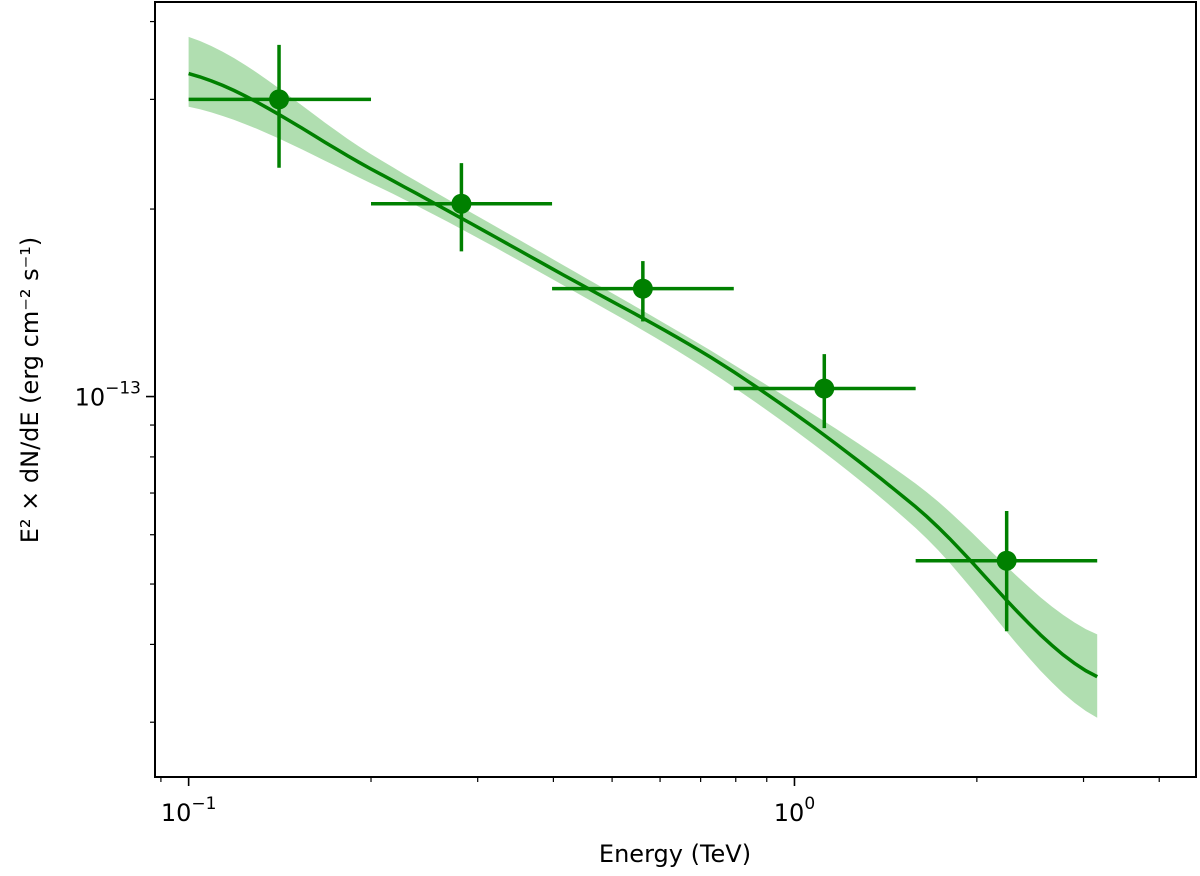 The image size is (1200, 876). What do you see at coordinates (675, 854) in the screenshot?
I see `x-axis-label: Energy (TeV)` at bounding box center [675, 854].